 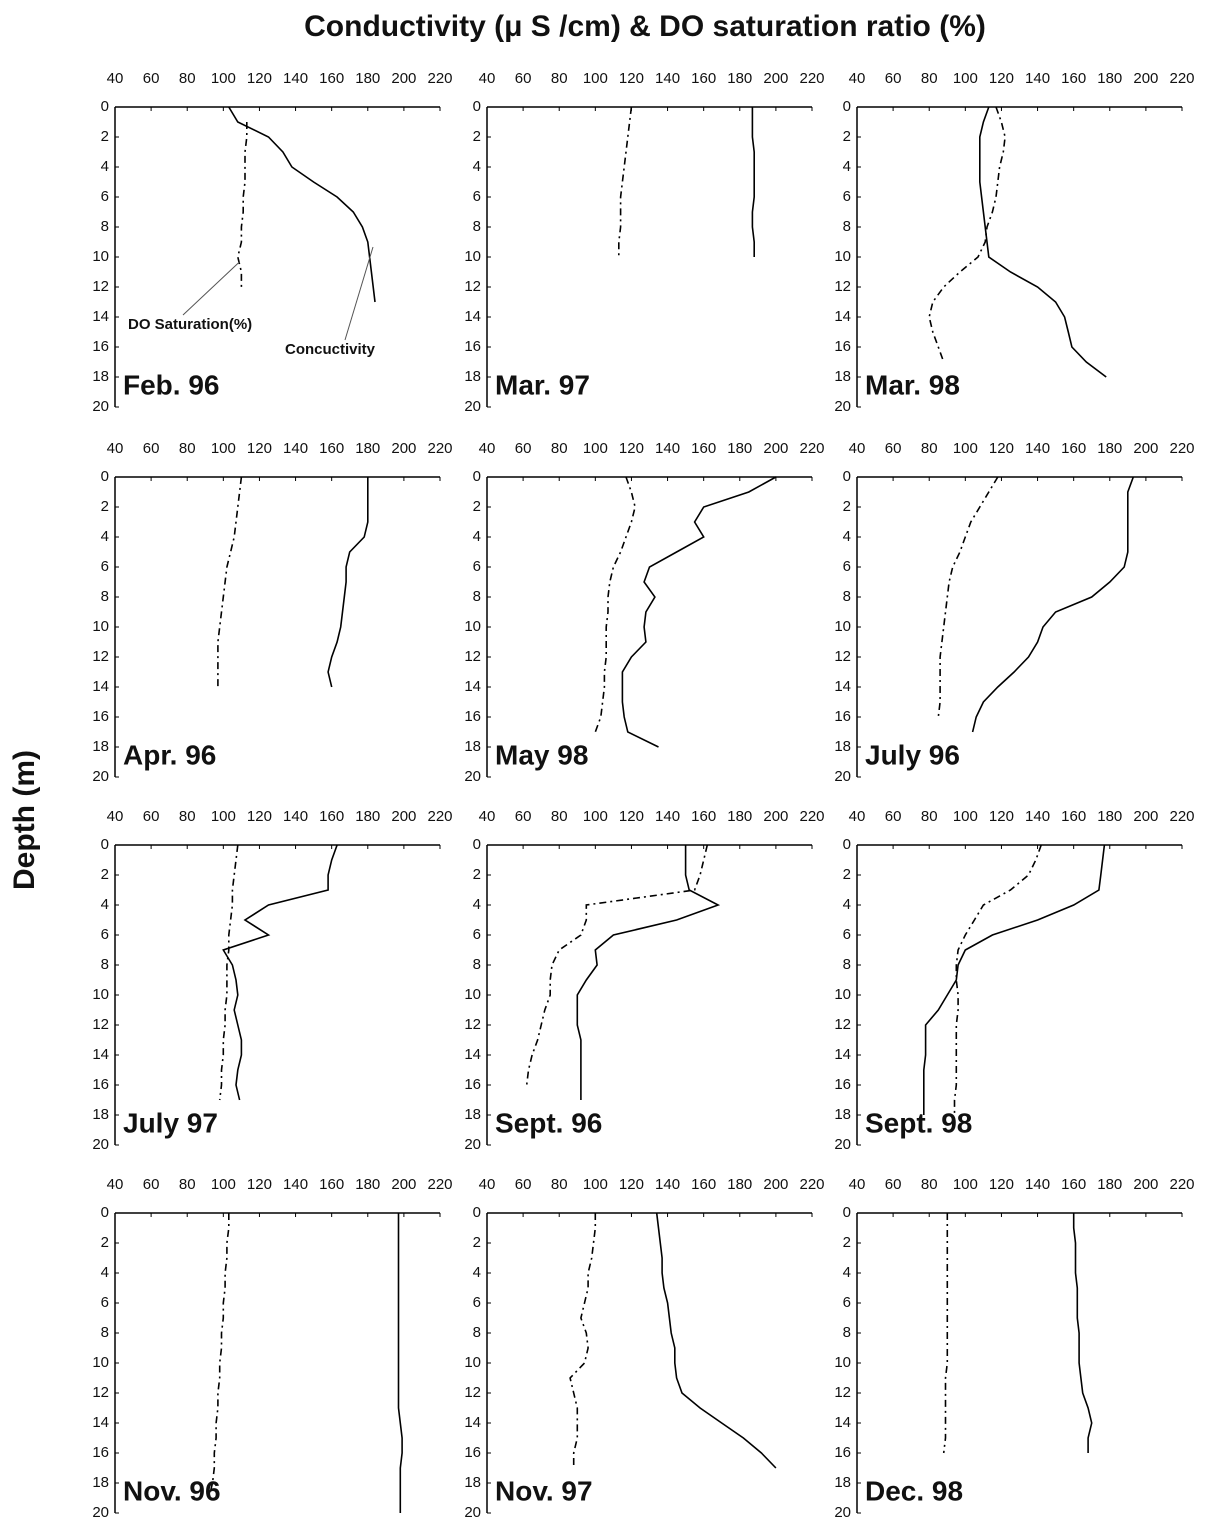 I want to click on panel-label: Feb. 96, so click(x=171, y=384).